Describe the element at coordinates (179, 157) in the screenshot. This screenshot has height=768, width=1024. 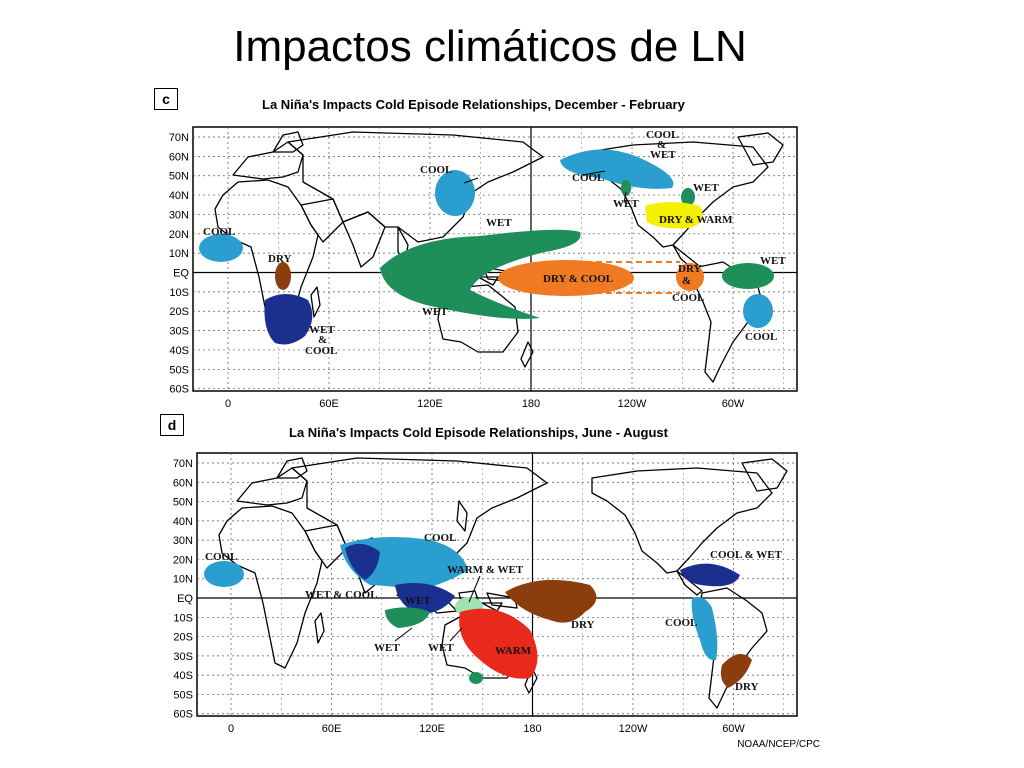
I see `c-lat-label: 60N` at that location.